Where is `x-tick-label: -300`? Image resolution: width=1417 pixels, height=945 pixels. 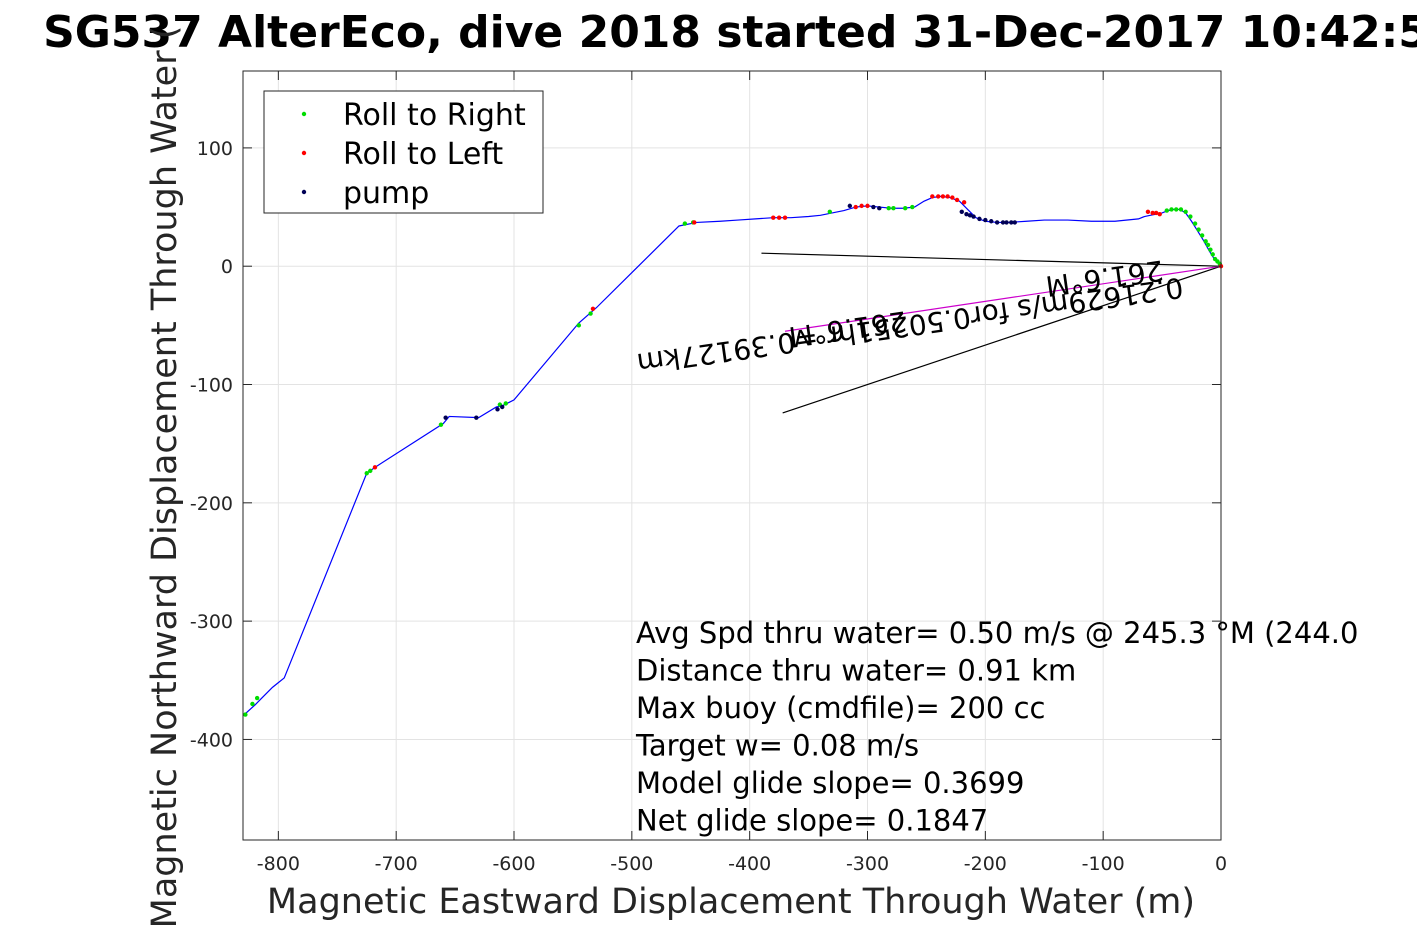
x-tick-label: -300 is located at coordinates (867, 864).